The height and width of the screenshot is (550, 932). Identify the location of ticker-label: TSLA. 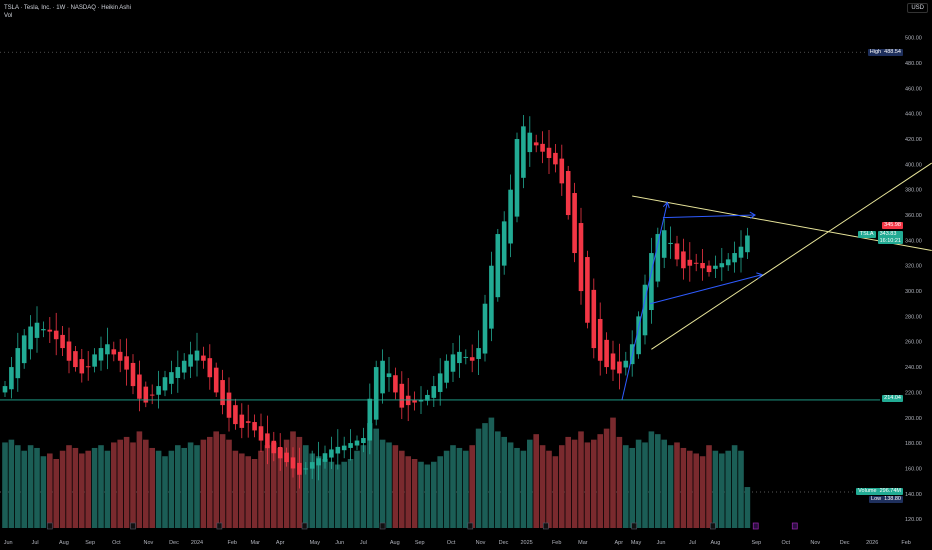
(866, 234).